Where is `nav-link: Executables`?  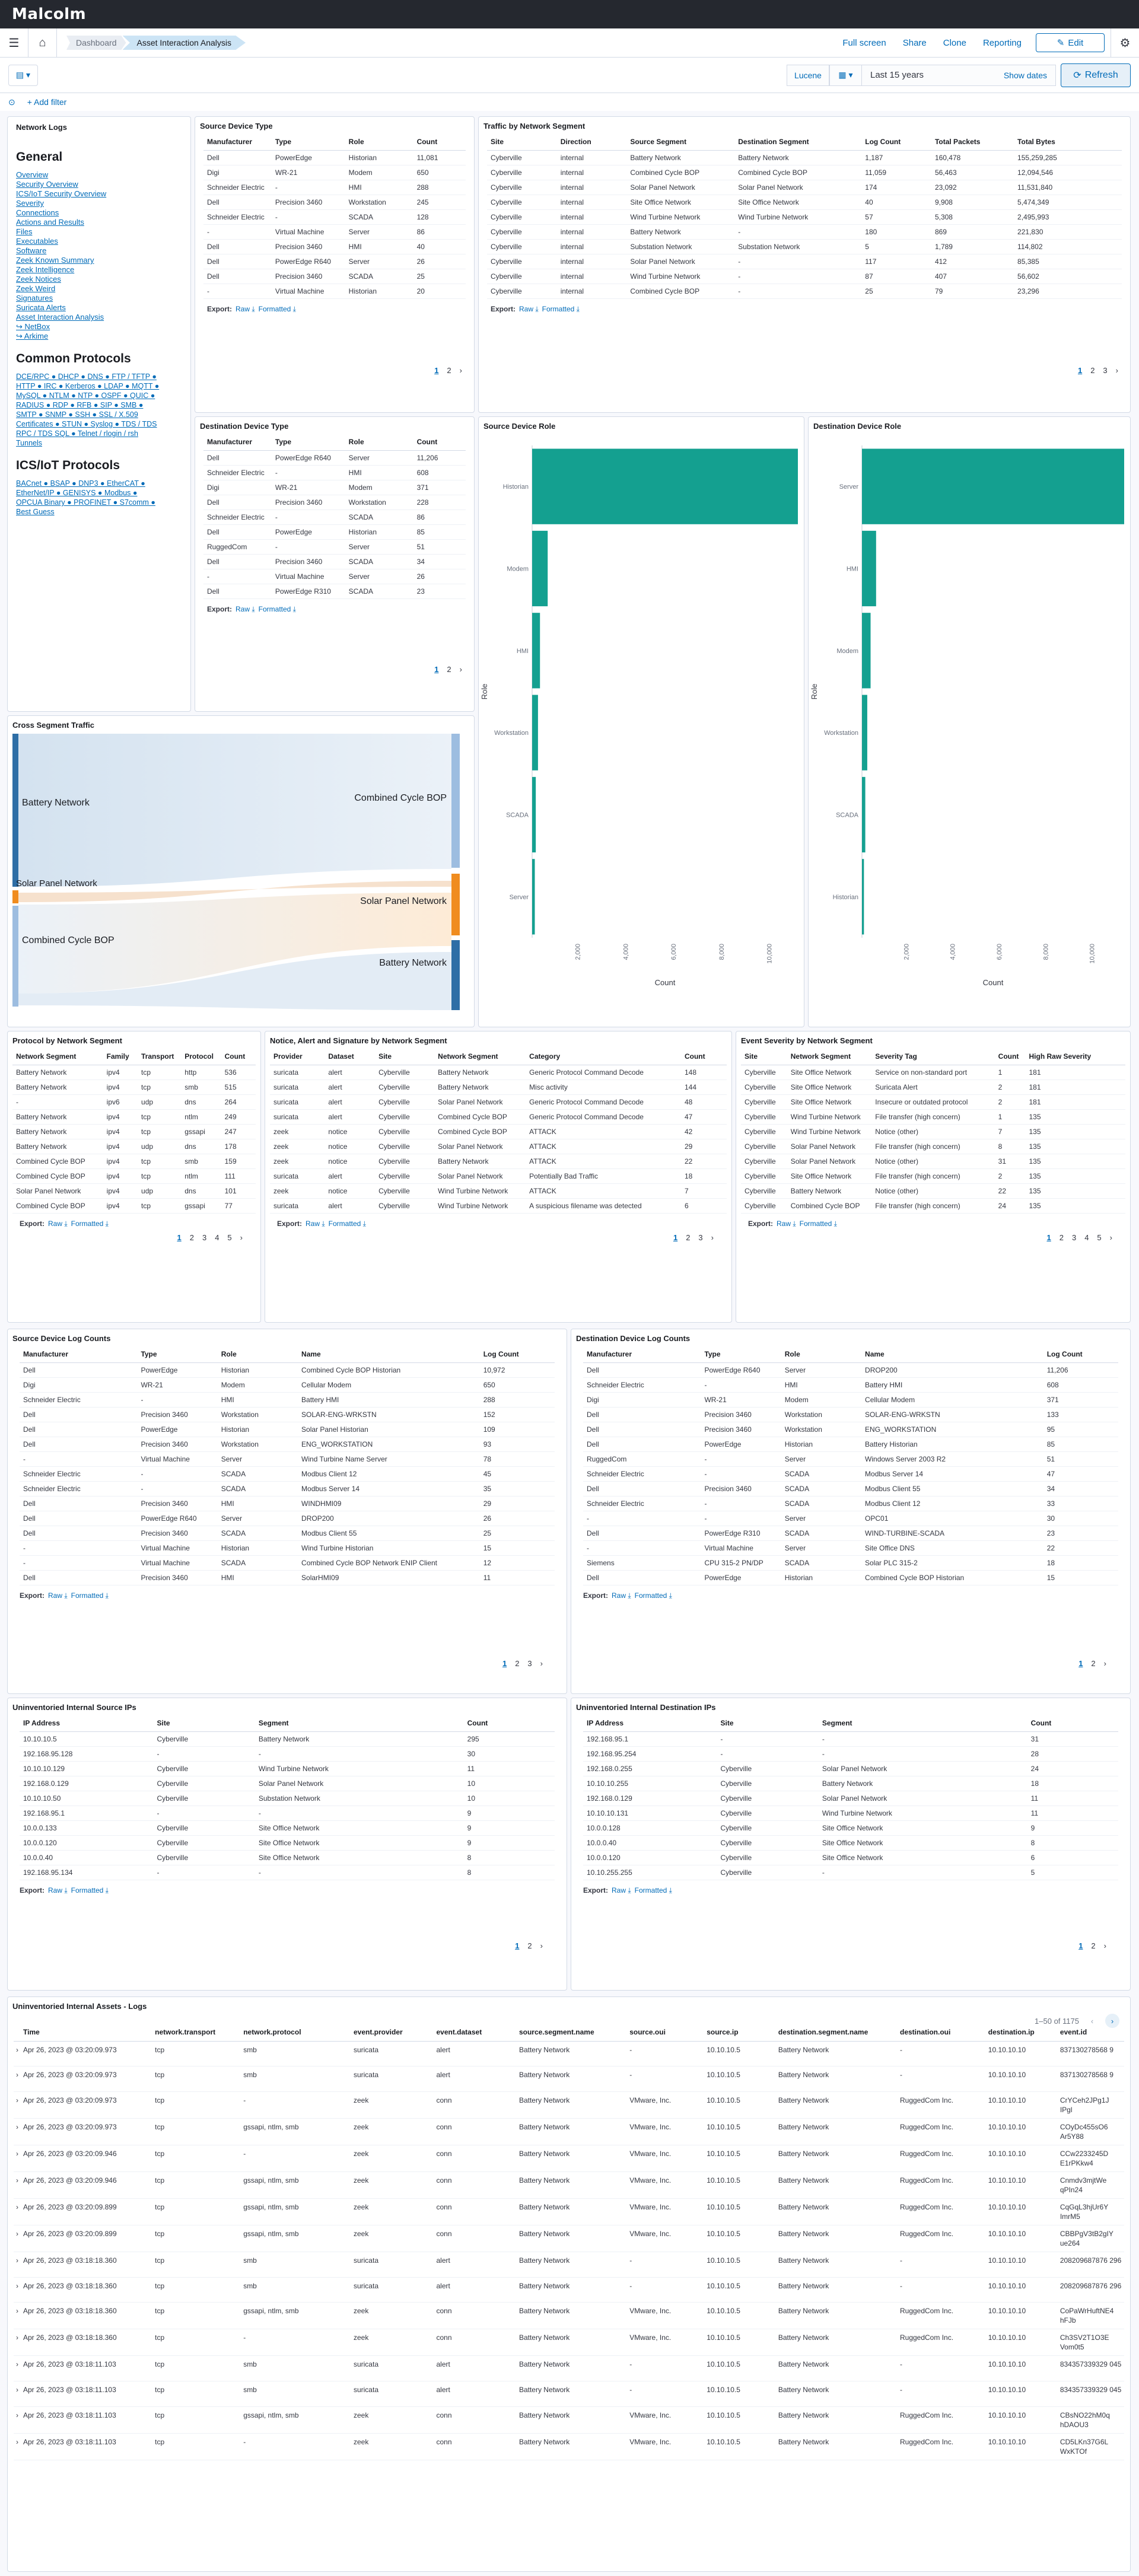
nav-link: Executables is located at coordinates (37, 241).